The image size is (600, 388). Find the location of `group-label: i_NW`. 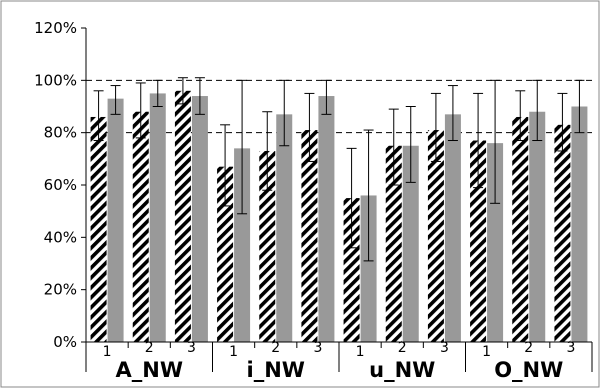

group-label: i_NW is located at coordinates (276, 370).